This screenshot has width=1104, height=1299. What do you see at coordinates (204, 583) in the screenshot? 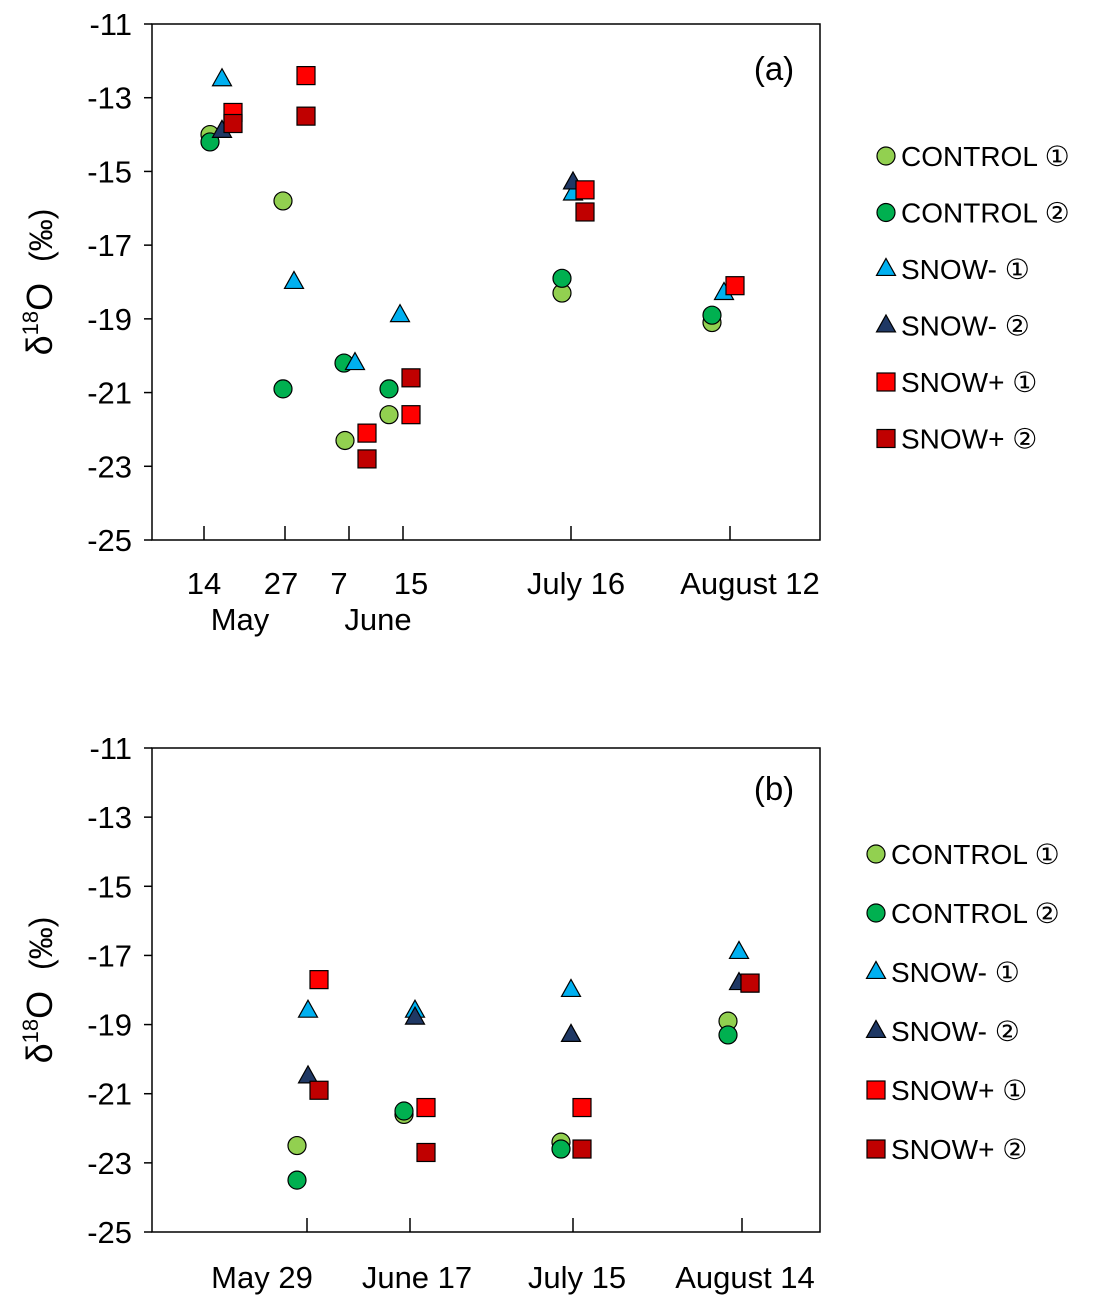
I see `x-tick-label: 14` at bounding box center [204, 583].